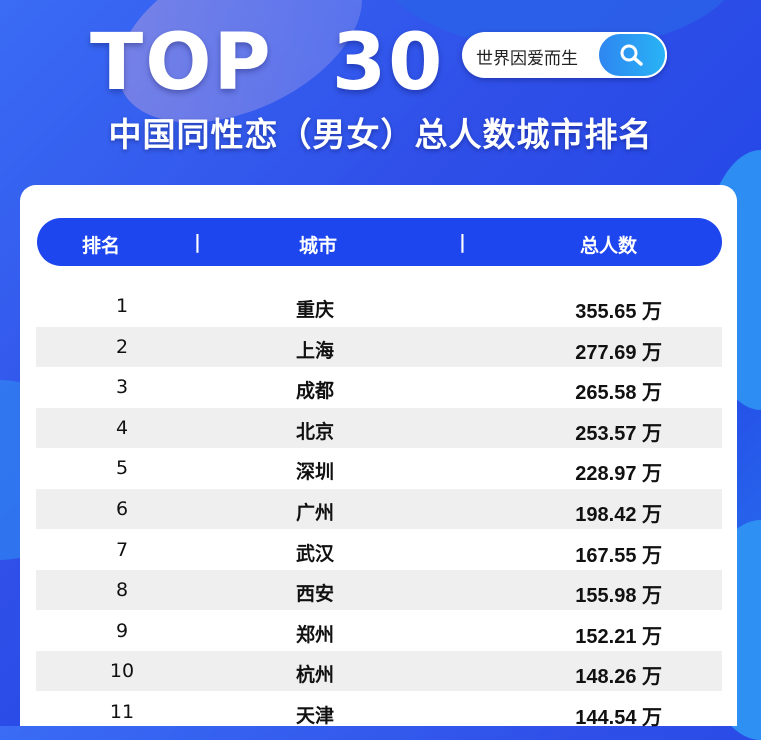 This screenshot has height=740, width=761. I want to click on total-cell: 355.65 万, so click(618, 312).